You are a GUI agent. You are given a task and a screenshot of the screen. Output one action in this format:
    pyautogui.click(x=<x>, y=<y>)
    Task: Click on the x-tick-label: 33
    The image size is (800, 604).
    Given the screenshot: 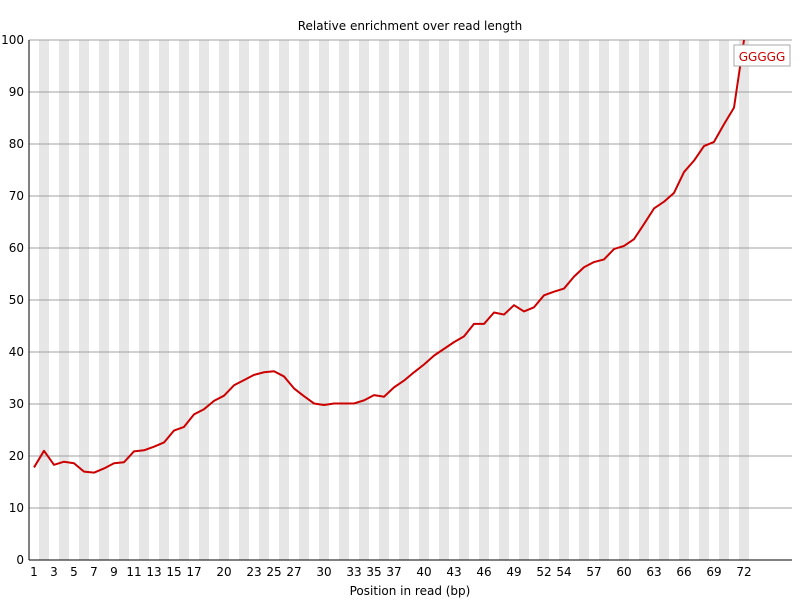 What is the action you would take?
    pyautogui.click(x=353, y=572)
    